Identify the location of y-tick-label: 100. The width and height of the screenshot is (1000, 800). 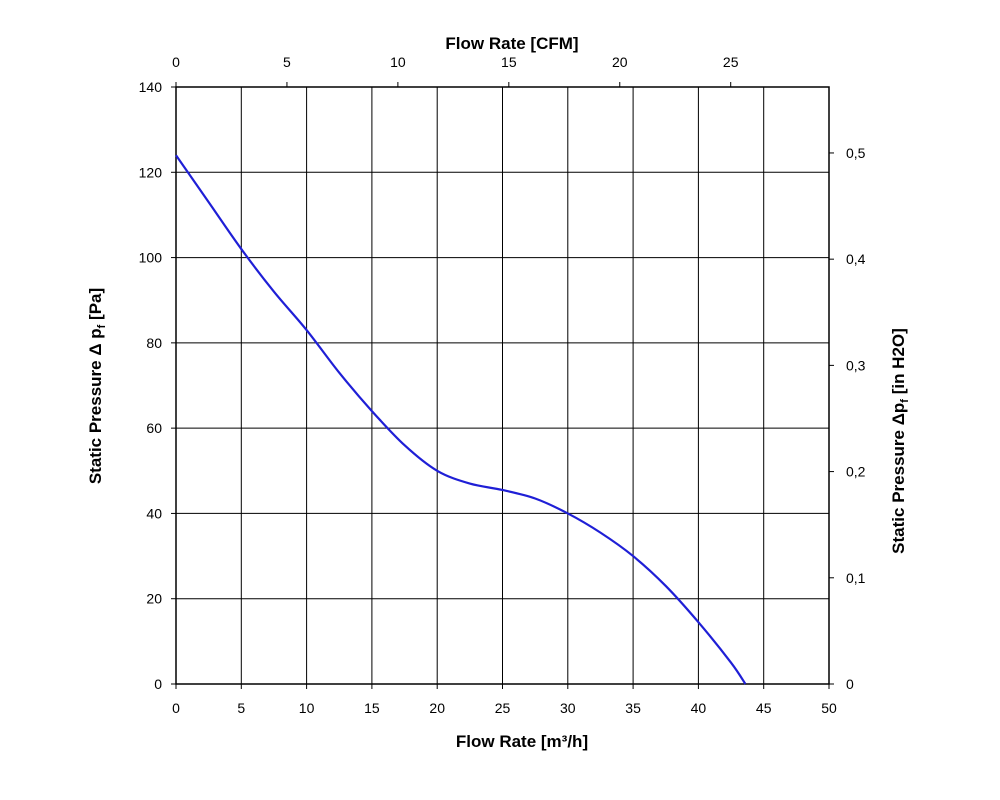
(151, 258).